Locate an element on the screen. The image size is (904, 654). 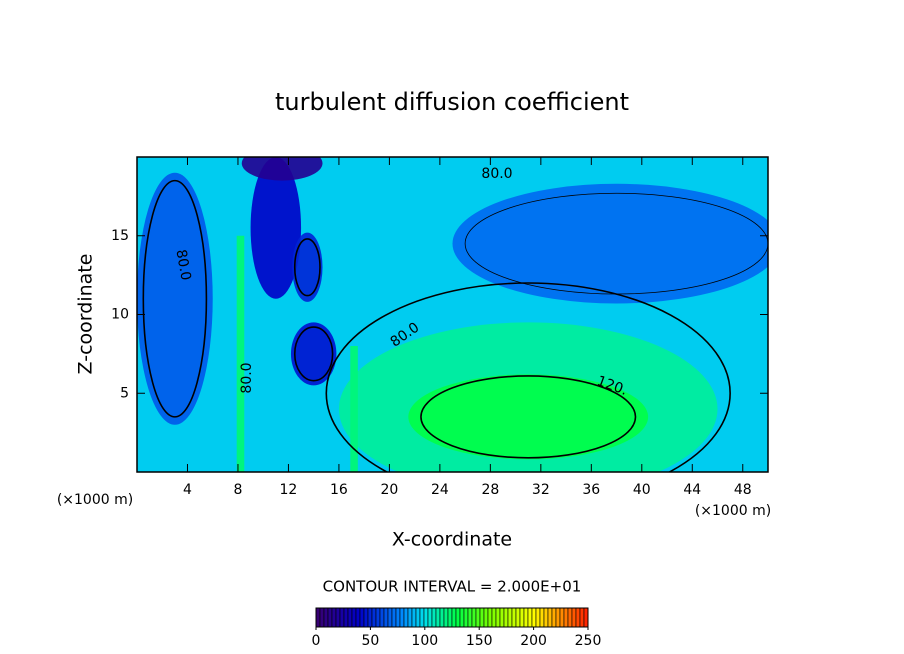
colorbar-frame is located at coordinates (452, 617).